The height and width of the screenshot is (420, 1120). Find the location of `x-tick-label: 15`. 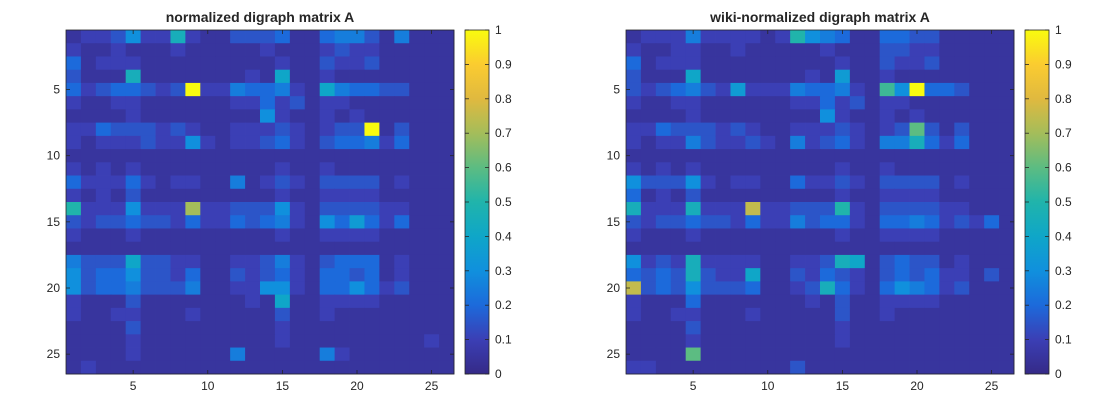

x-tick-label: 15 is located at coordinates (283, 386).